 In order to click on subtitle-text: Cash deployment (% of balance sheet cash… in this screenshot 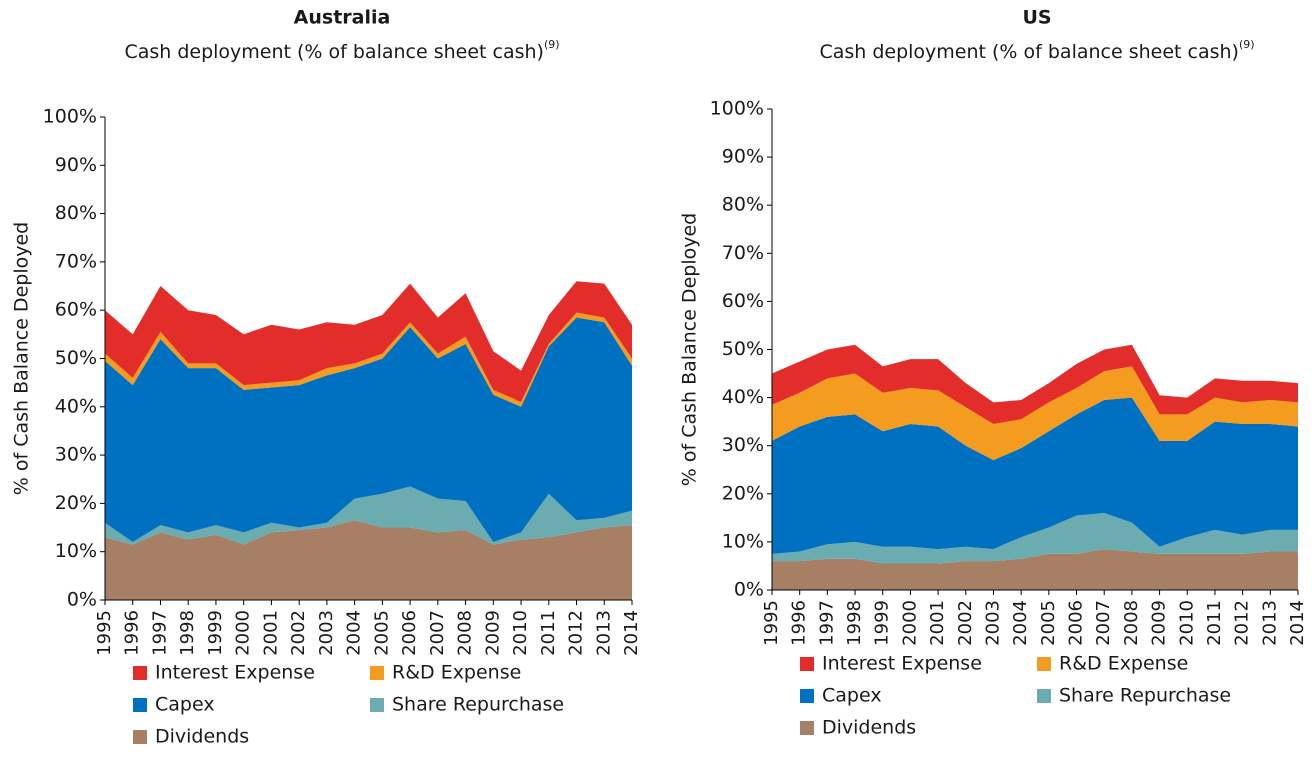, I will do `click(334, 52)`.